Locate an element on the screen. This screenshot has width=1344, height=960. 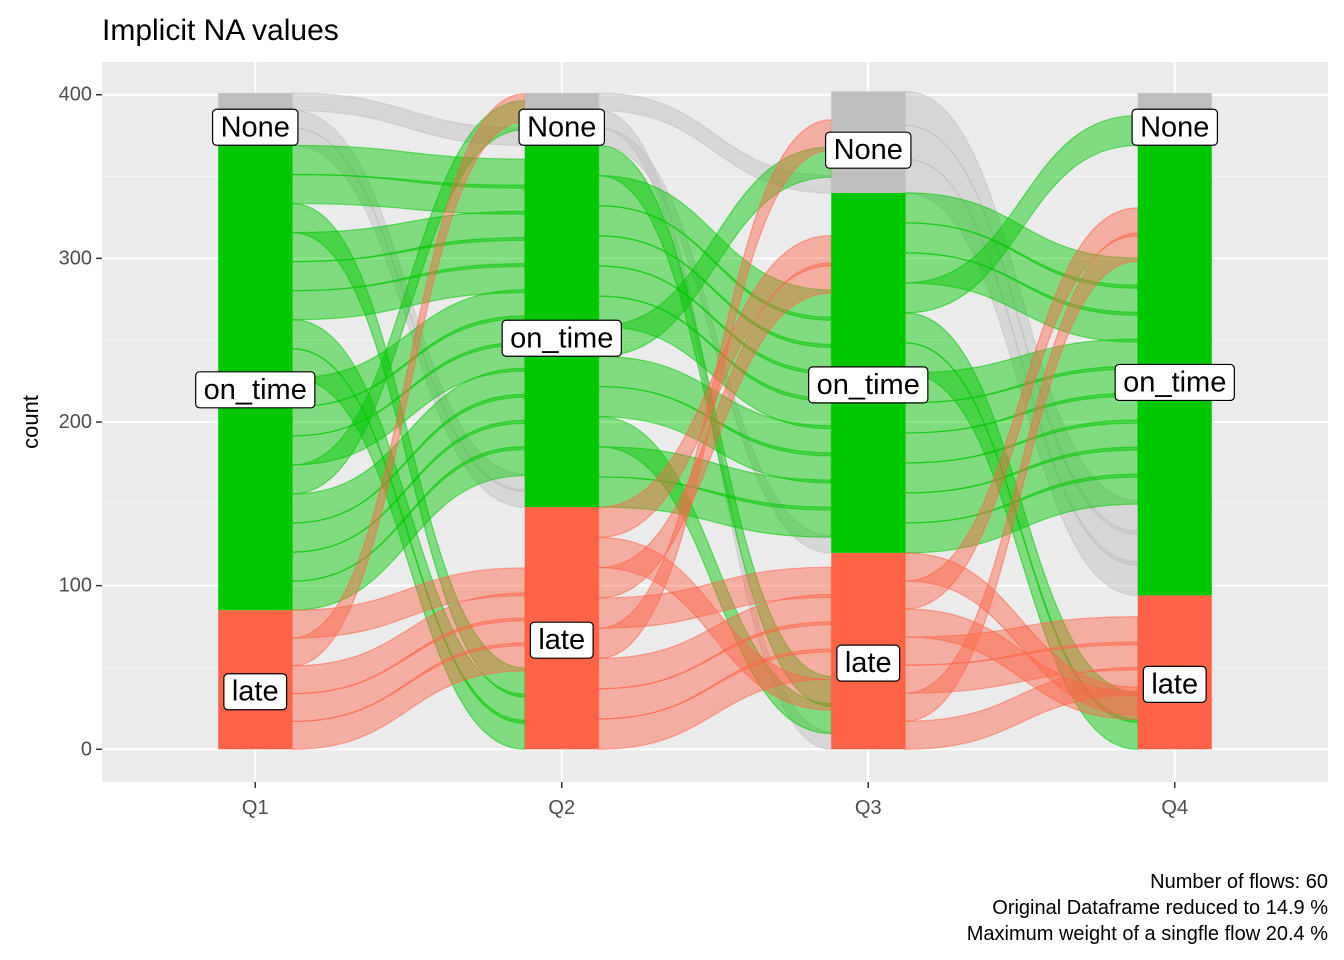
stratum-label-q2-on-time: on_time is located at coordinates (561, 338).